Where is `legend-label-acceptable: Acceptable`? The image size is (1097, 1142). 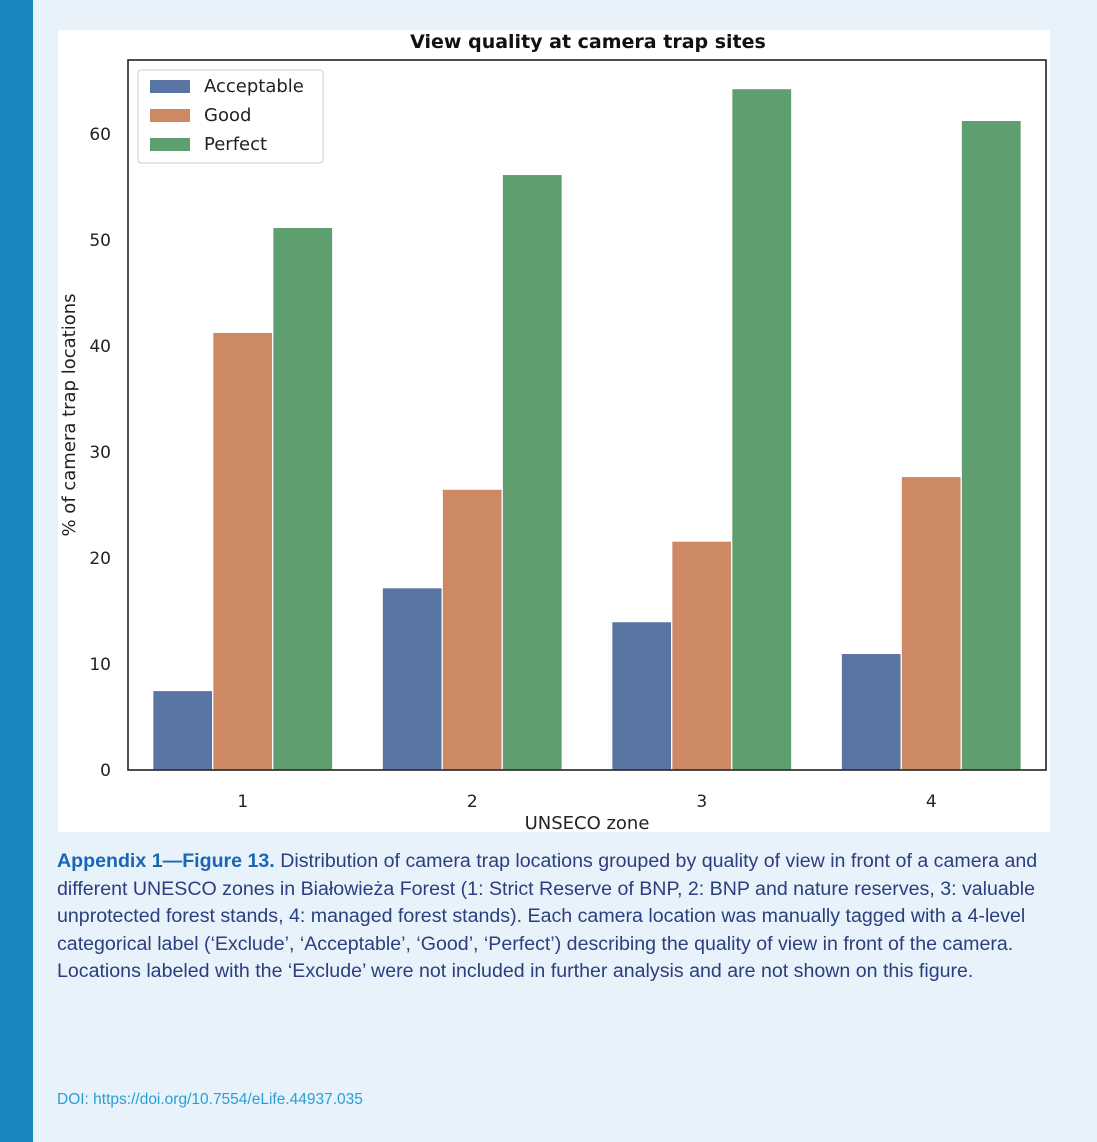
legend-label-acceptable: Acceptable is located at coordinates (254, 86).